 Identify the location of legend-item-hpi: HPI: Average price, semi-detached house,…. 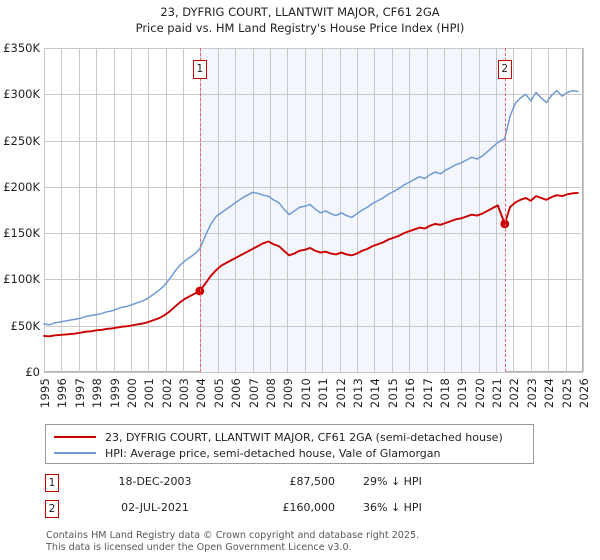
(289, 453).